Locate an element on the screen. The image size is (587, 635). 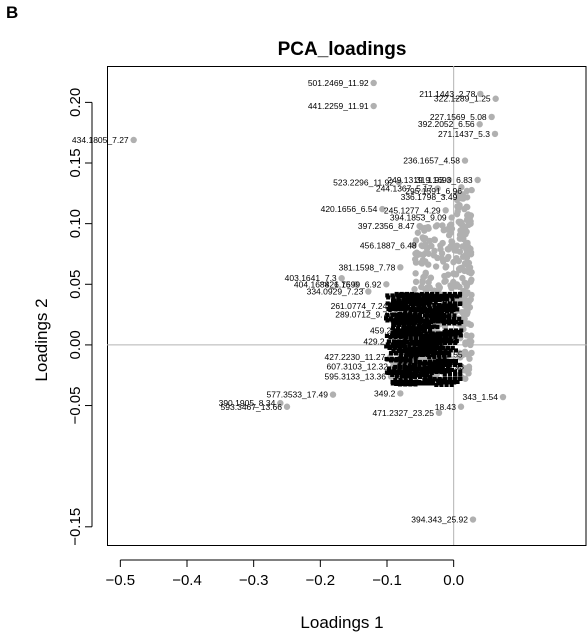
y-tick-label: 0.15 is located at coordinates (75, 162).